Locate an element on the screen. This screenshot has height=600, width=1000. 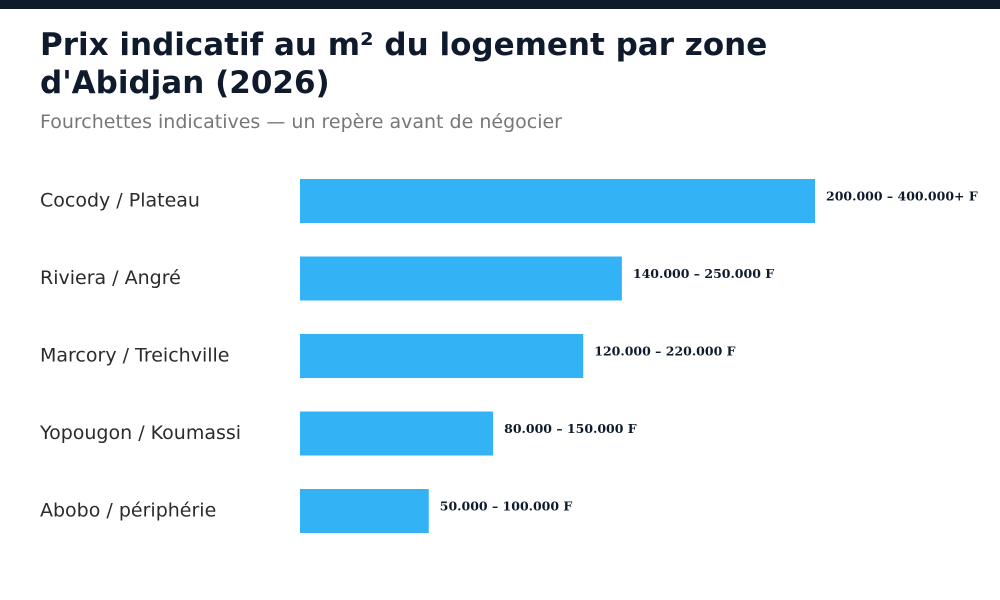
value-label: 140.000 – 250.000 F is located at coordinates (703, 273).